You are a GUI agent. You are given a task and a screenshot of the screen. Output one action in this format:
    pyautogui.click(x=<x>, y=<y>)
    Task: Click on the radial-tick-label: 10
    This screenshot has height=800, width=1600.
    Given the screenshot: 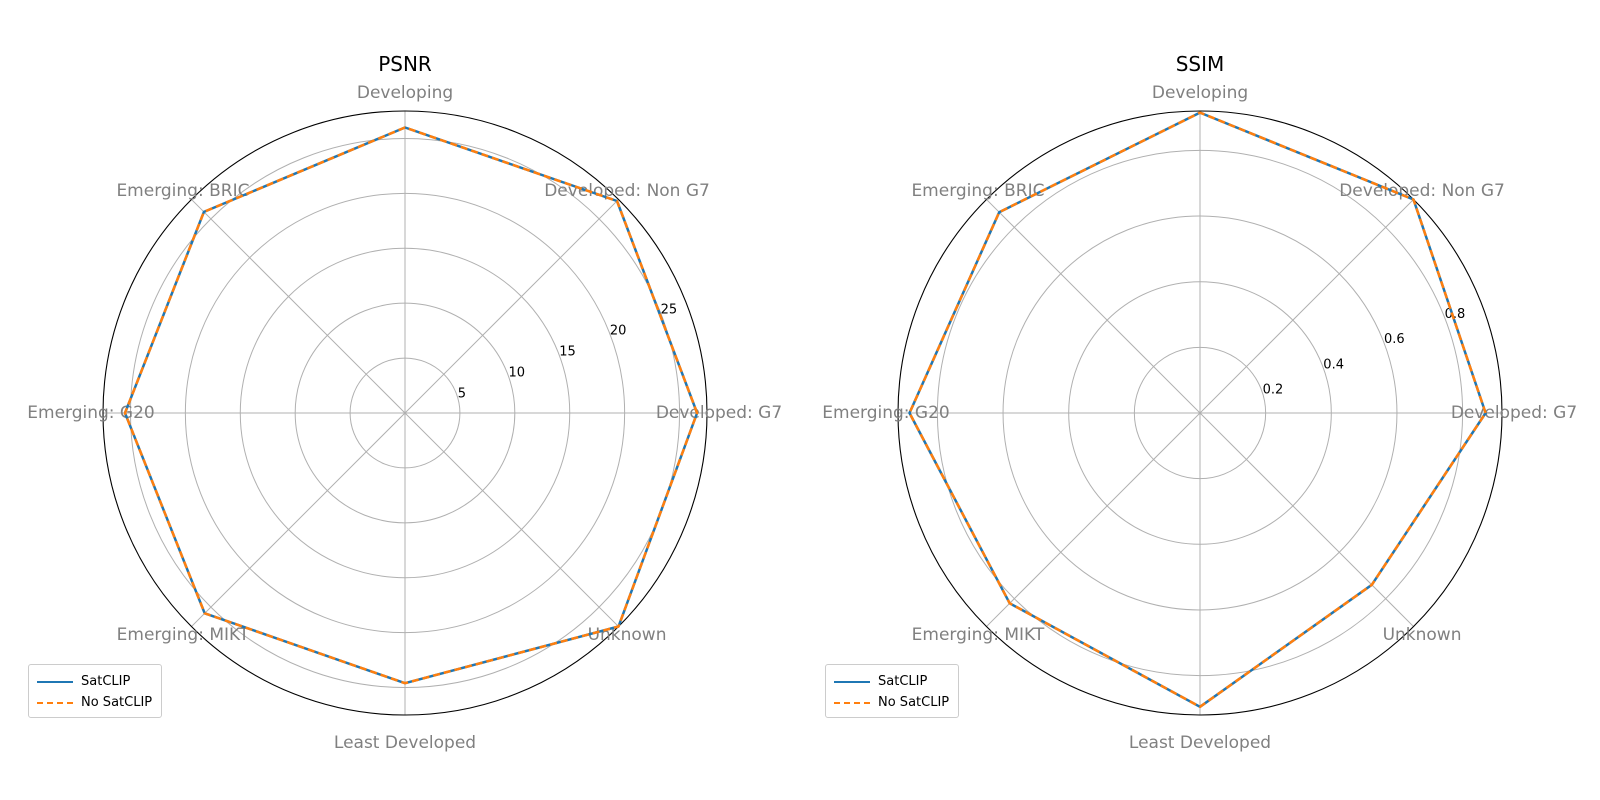 What is the action you would take?
    pyautogui.click(x=516, y=372)
    